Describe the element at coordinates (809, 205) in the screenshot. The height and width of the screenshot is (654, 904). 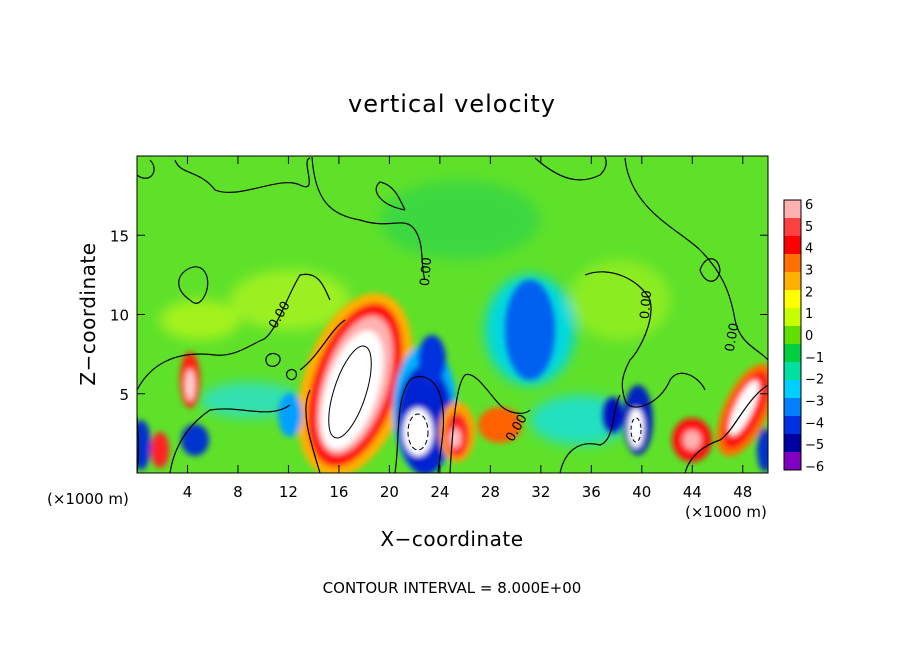
I see `colorbar-tick-label: 6` at that location.